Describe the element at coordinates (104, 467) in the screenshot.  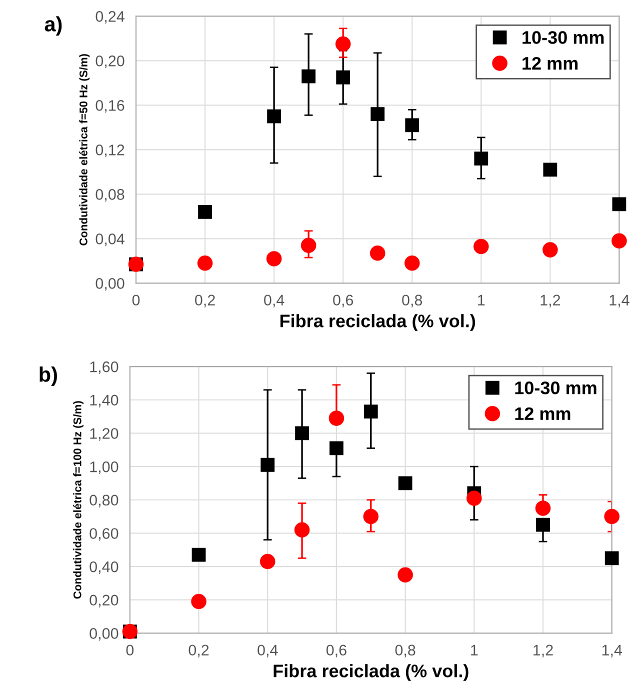
I see `y-tick-label: 1,00` at that location.